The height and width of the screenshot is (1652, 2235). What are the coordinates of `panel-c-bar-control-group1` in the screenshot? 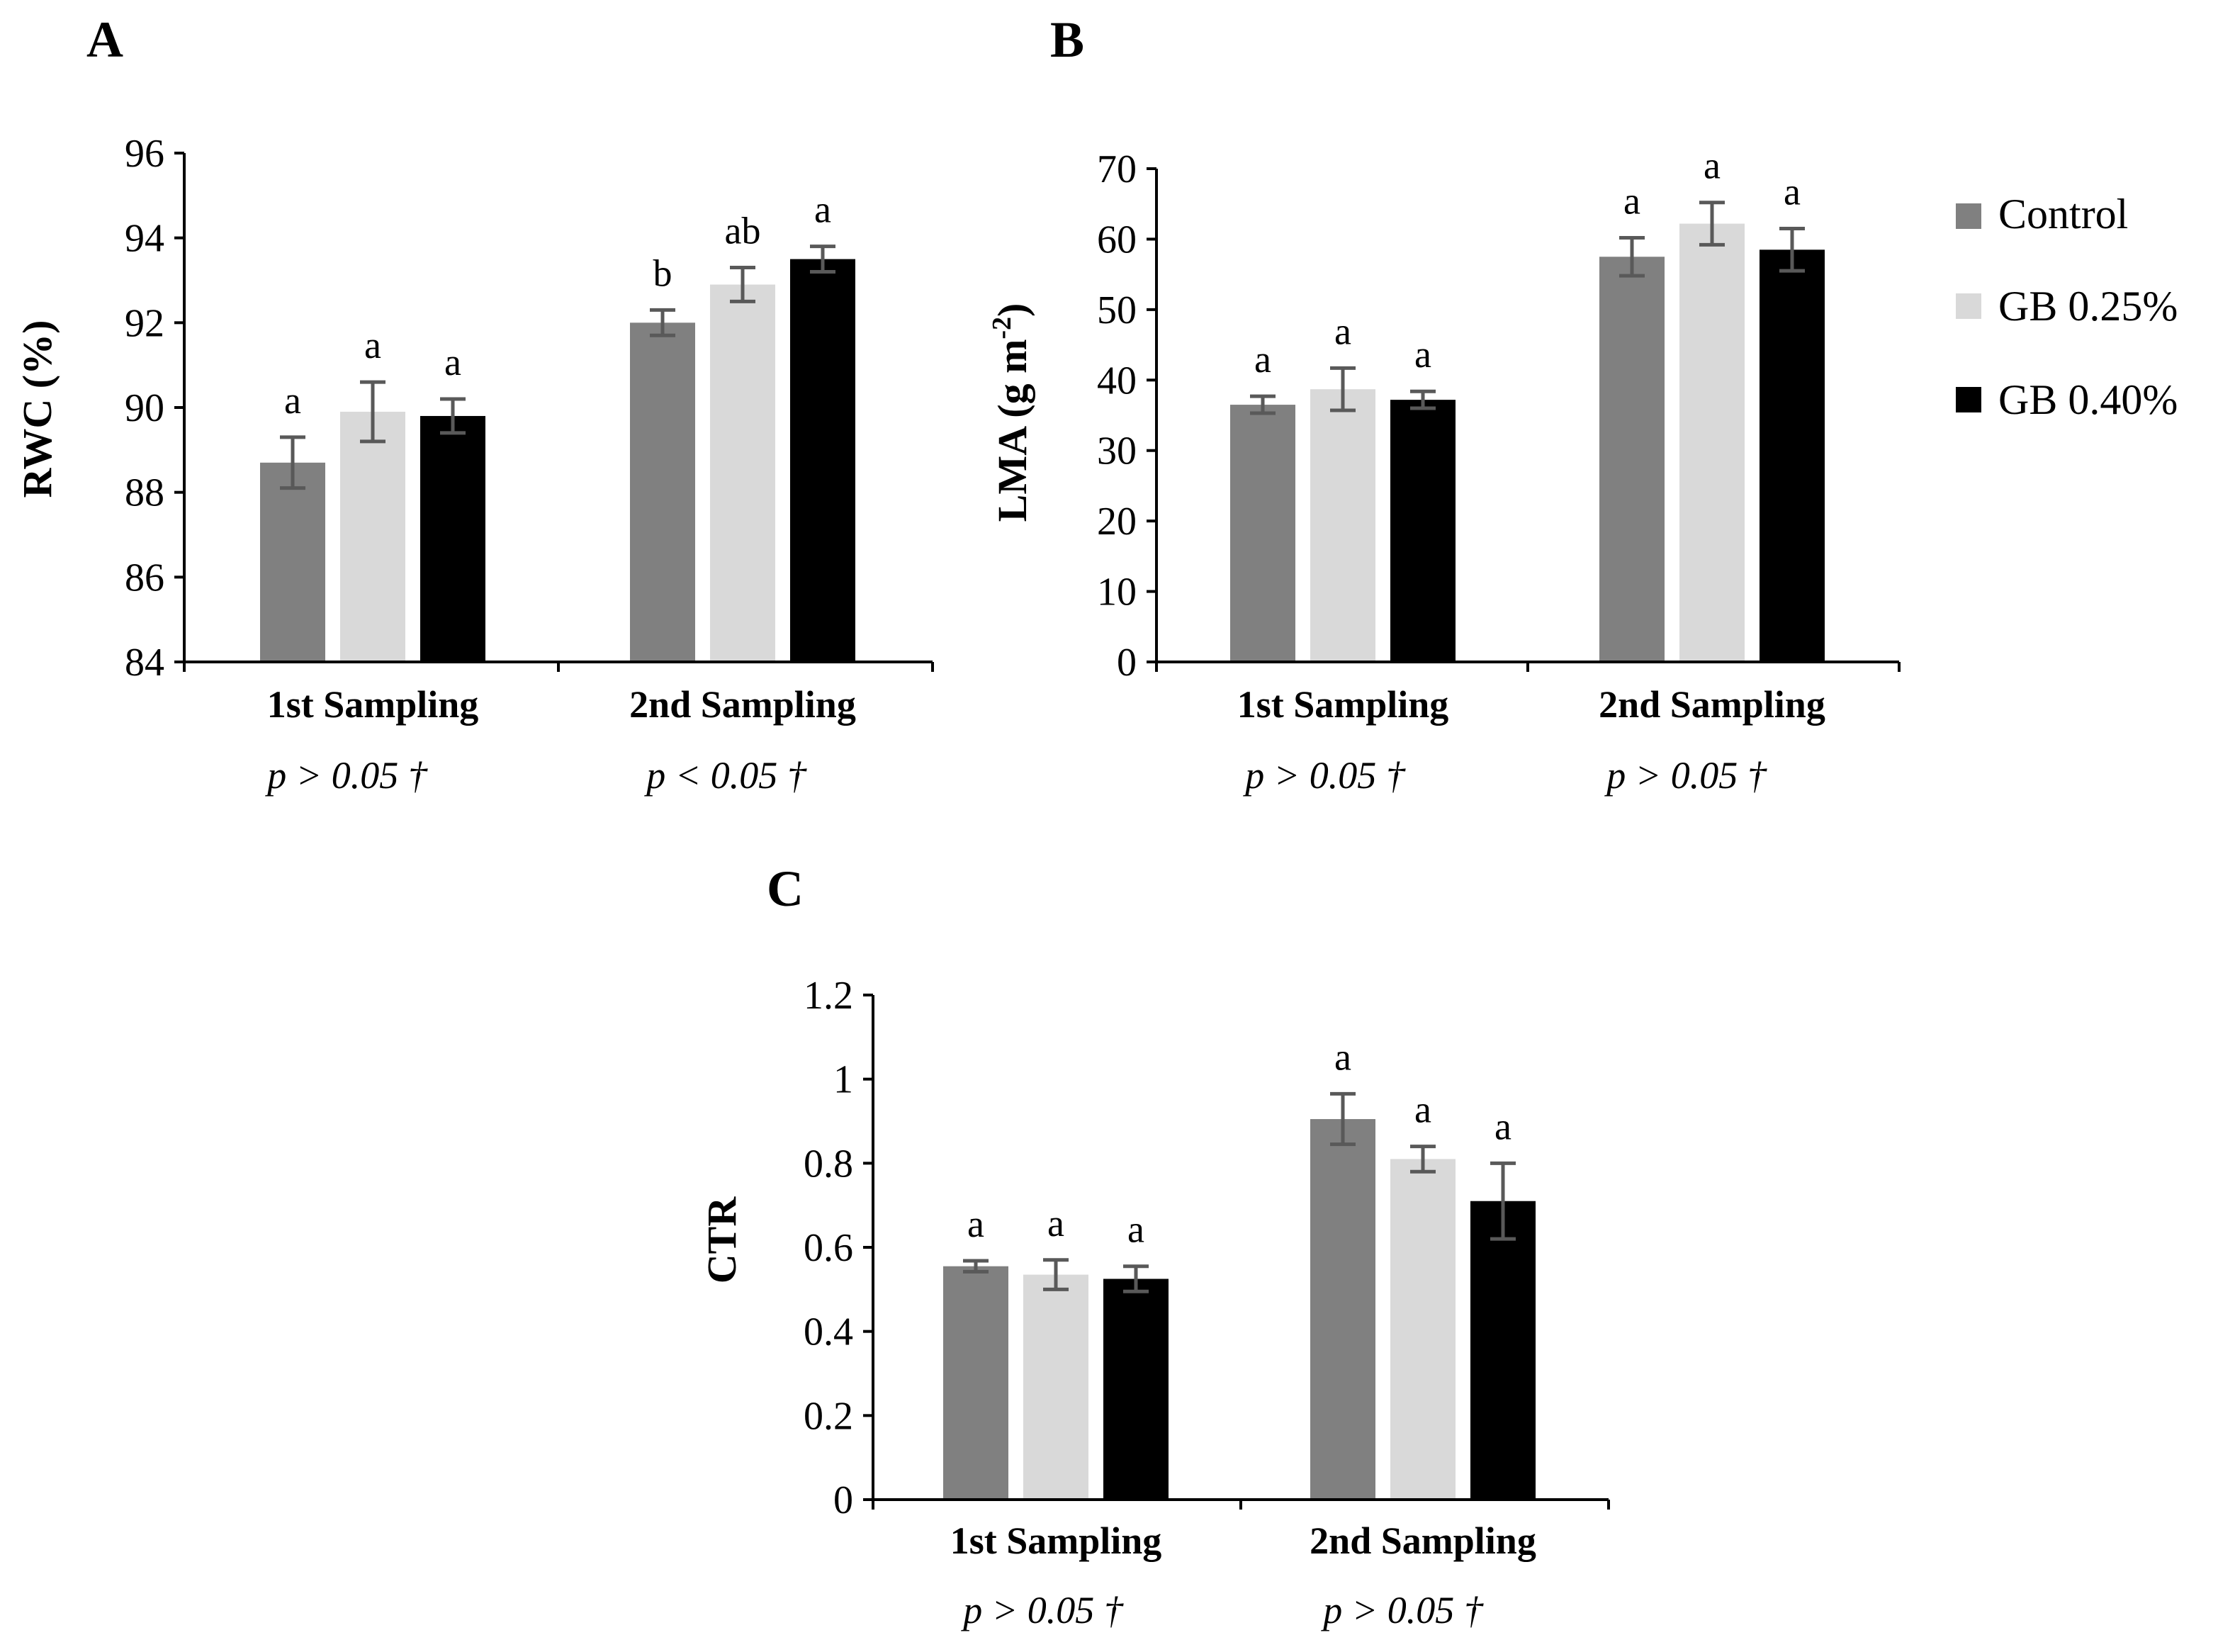 It's located at (975, 1383).